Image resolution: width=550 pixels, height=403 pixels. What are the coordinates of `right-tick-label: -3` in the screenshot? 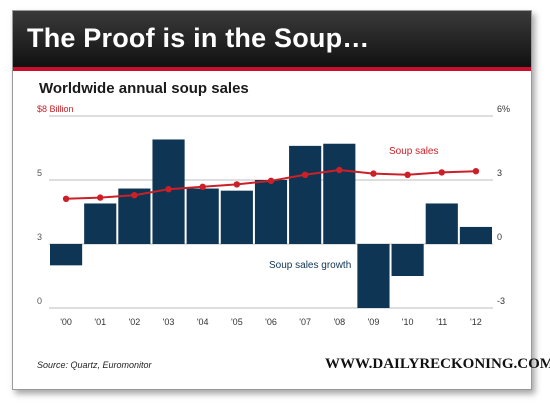 It's located at (501, 301).